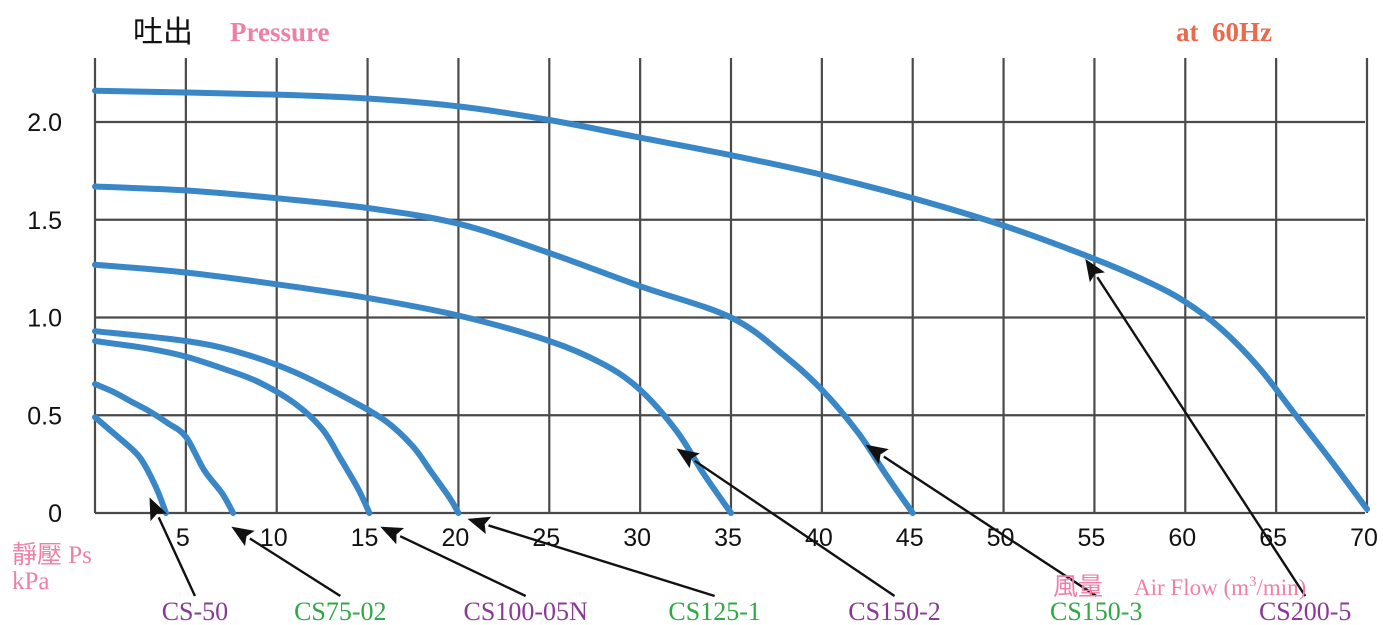  What do you see at coordinates (714, 611) in the screenshot?
I see `model-label: CS125-1` at bounding box center [714, 611].